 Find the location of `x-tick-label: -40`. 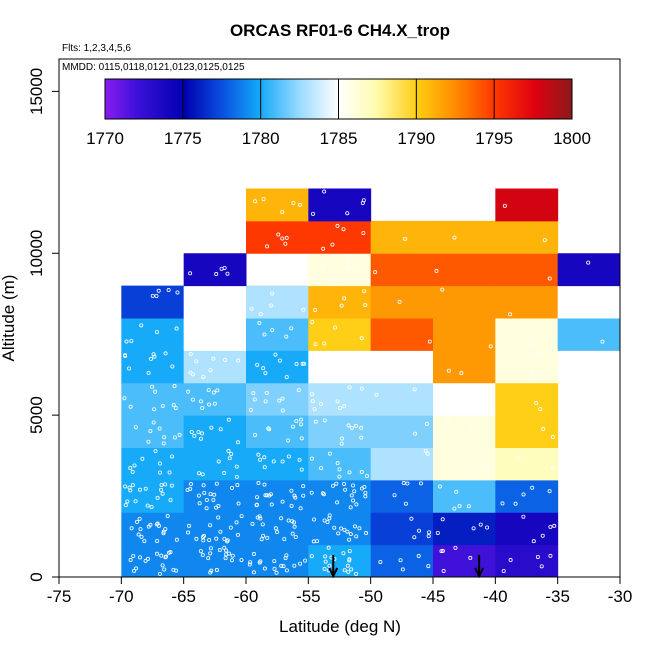

x-tick-label: -40 is located at coordinates (495, 596).